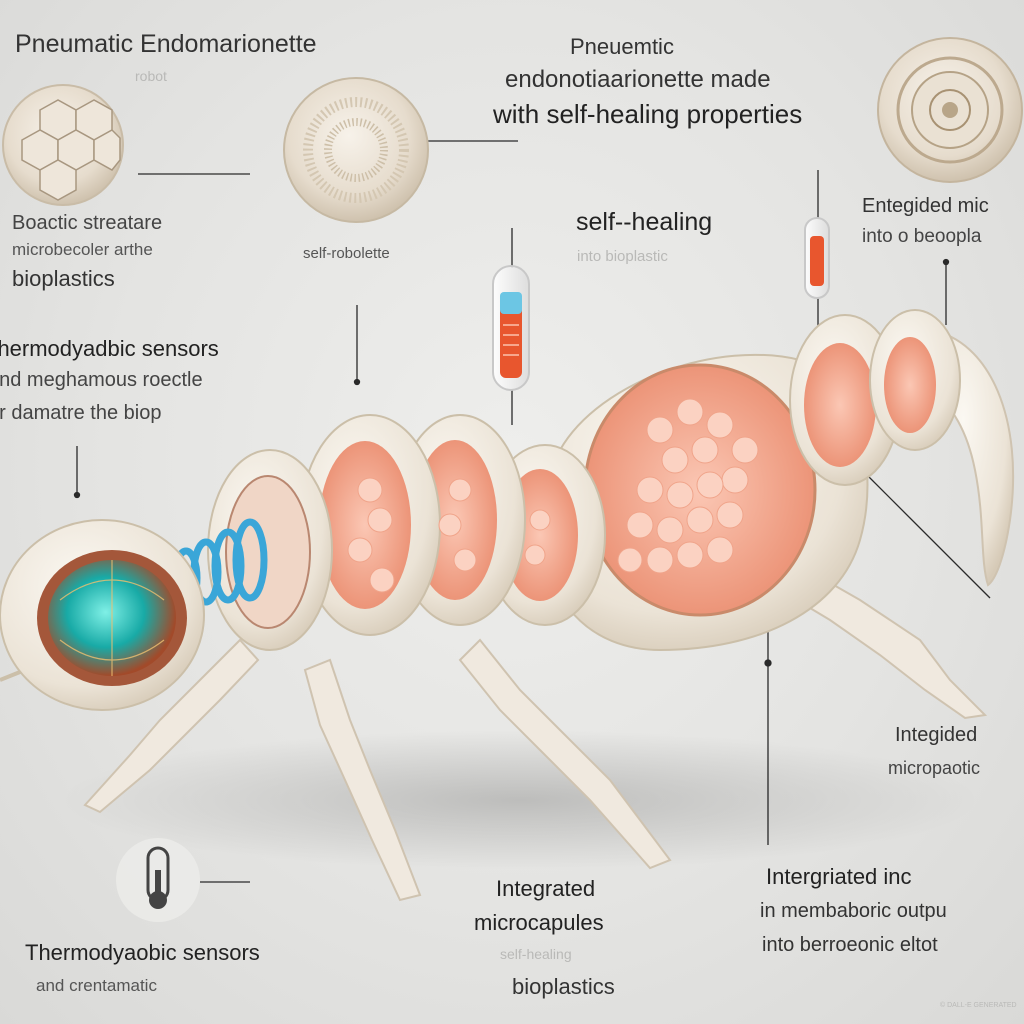 The image size is (1024, 1024). Describe the element at coordinates (950, 110) in the screenshot. I see `integrated-disc-icon` at that location.